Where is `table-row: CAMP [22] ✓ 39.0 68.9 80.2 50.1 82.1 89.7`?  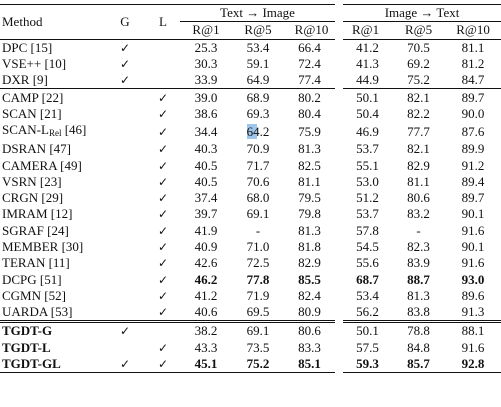 table-row: CAMP [22] ✓ 39.0 68.9 80.2 50.1 82.1 89.7 is located at coordinates (250, 97).